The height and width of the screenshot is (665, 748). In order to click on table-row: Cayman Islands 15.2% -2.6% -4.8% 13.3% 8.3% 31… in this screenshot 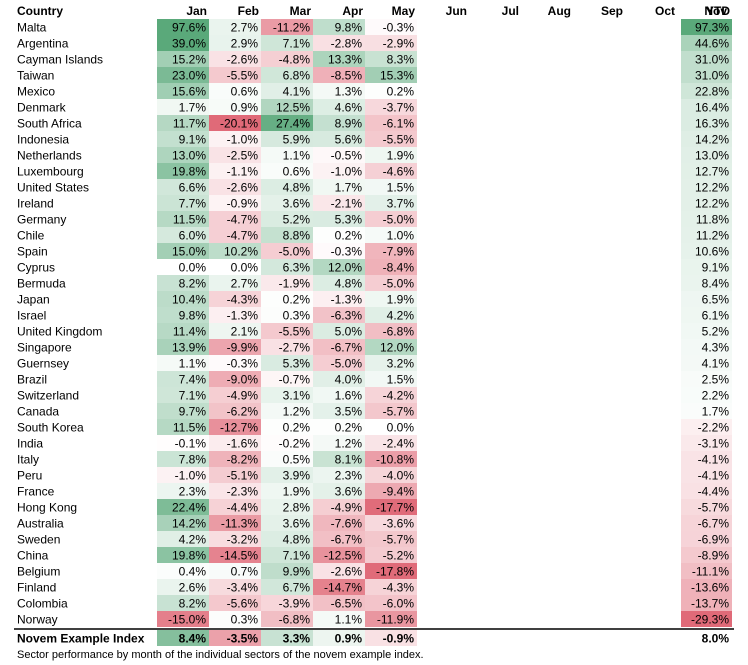, I will do `click(374, 59)`.